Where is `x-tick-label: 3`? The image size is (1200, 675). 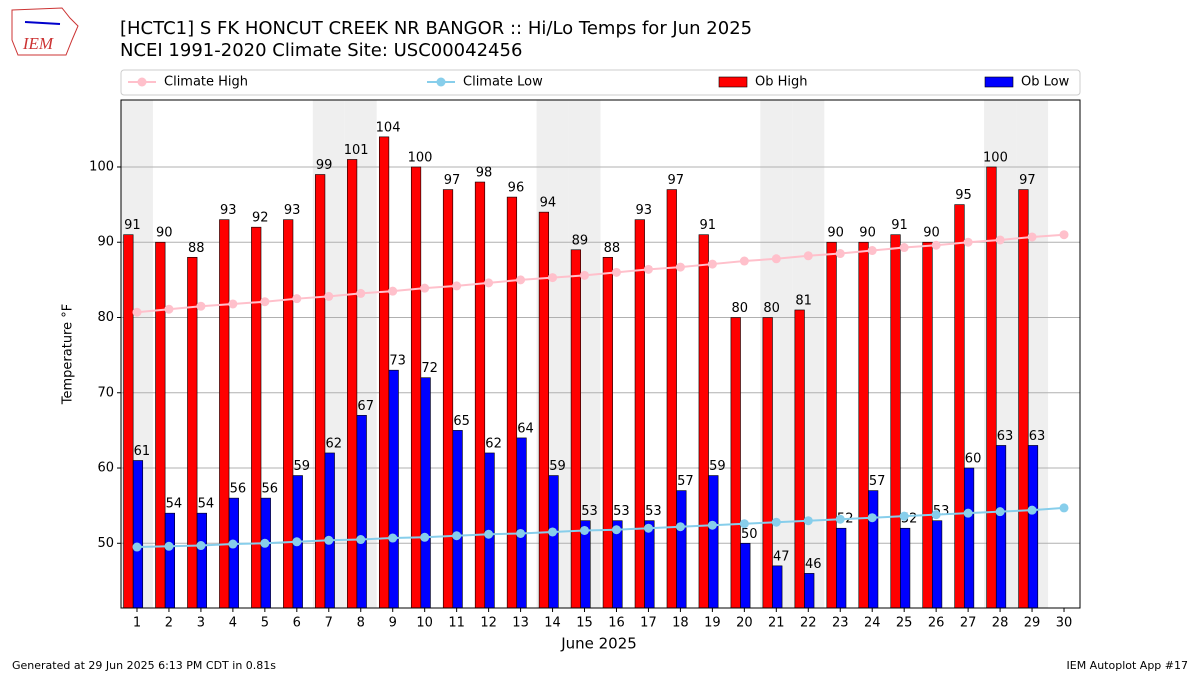 x-tick-label: 3 is located at coordinates (201, 623).